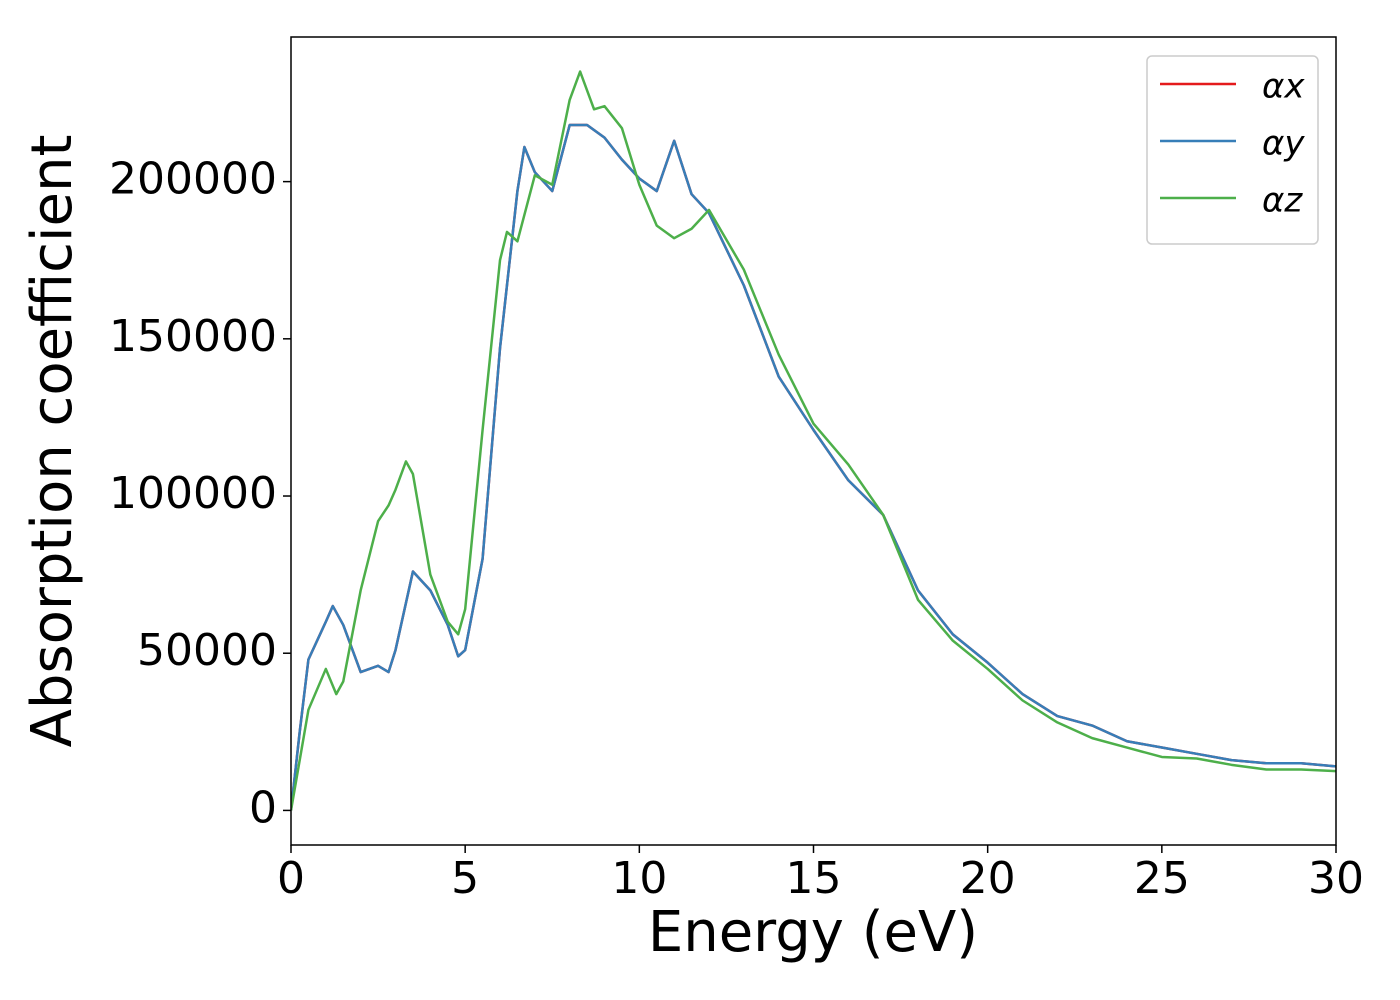 The height and width of the screenshot is (1000, 1400). Describe the element at coordinates (263, 807) in the screenshot. I see `y-tick-label: 0` at that location.